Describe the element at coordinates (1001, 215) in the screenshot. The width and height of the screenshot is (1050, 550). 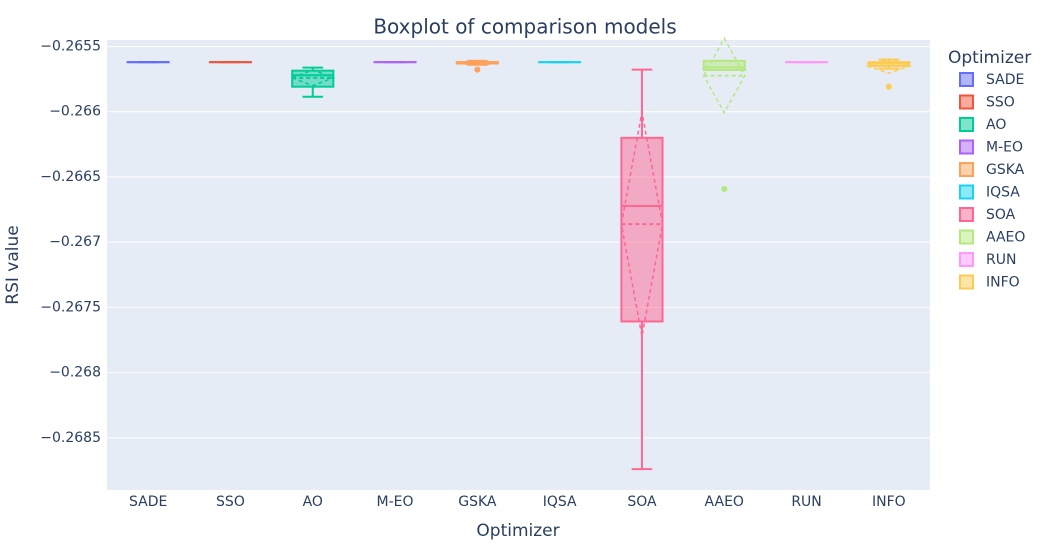
I see `legend-label: SOA` at that location.